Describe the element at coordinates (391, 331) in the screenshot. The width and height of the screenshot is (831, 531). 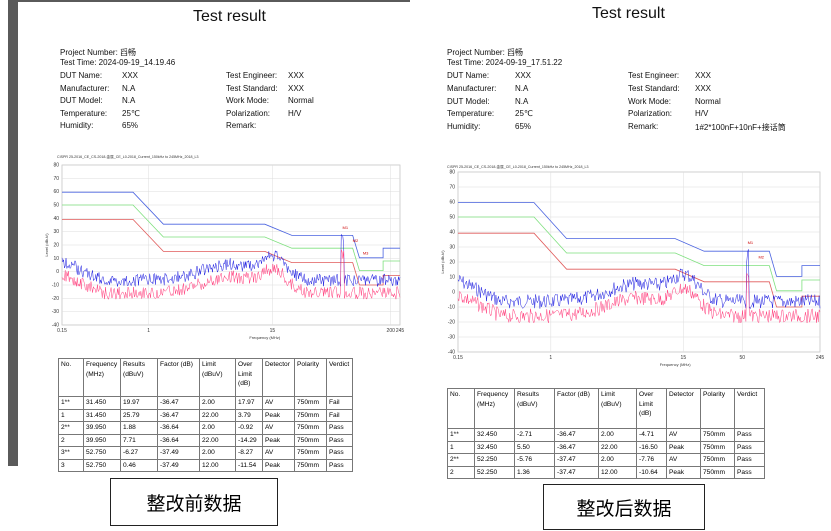
I see `x-tick-label: 200` at that location.